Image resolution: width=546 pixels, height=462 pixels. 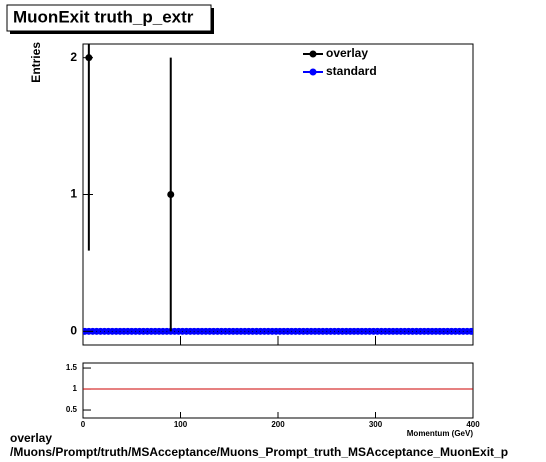 What do you see at coordinates (440, 433) in the screenshot?
I see `x-axis-title: Momentum (GeV)` at bounding box center [440, 433].